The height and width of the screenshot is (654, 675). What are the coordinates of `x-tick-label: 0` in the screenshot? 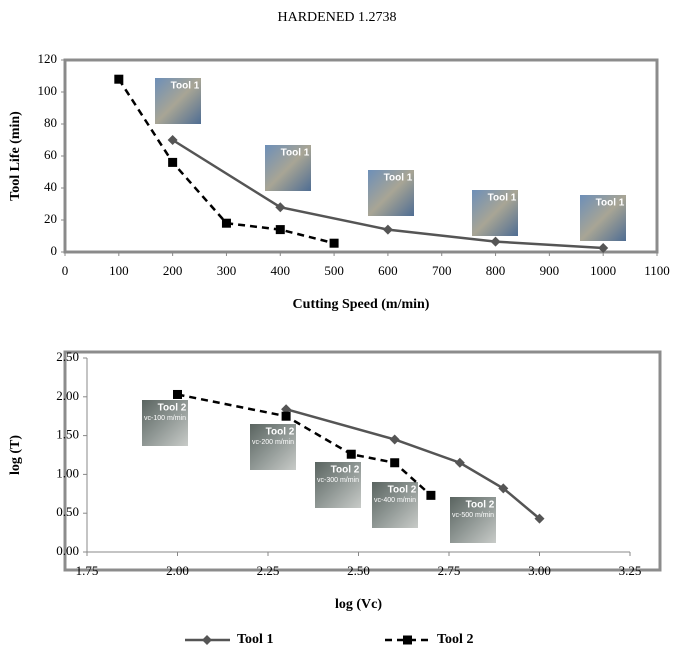 It's located at (65, 270).